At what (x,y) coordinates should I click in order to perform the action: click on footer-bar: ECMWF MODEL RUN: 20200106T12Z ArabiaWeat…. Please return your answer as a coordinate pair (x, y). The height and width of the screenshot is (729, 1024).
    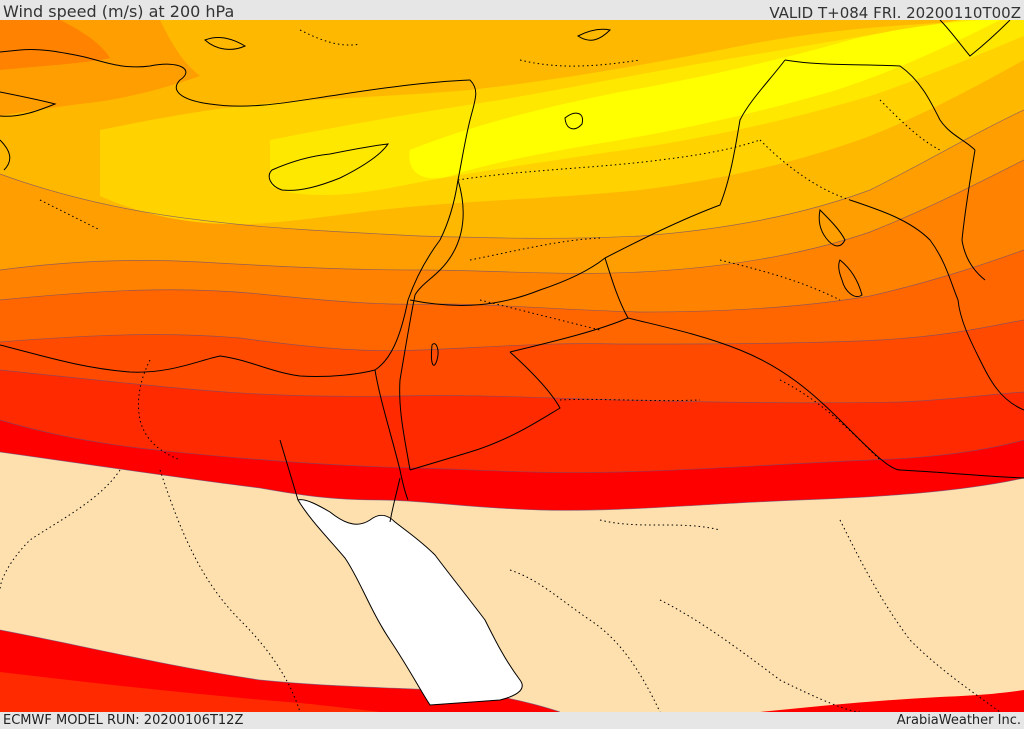
    Looking at the image, I should click on (512, 720).